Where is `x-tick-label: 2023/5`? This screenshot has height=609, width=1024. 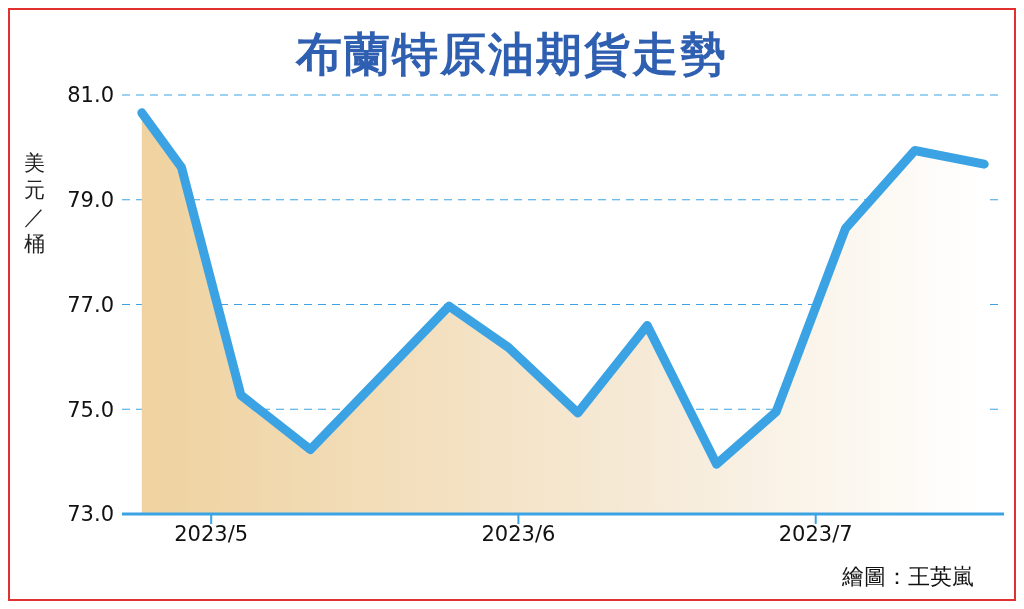 x-tick-label: 2023/5 is located at coordinates (211, 533).